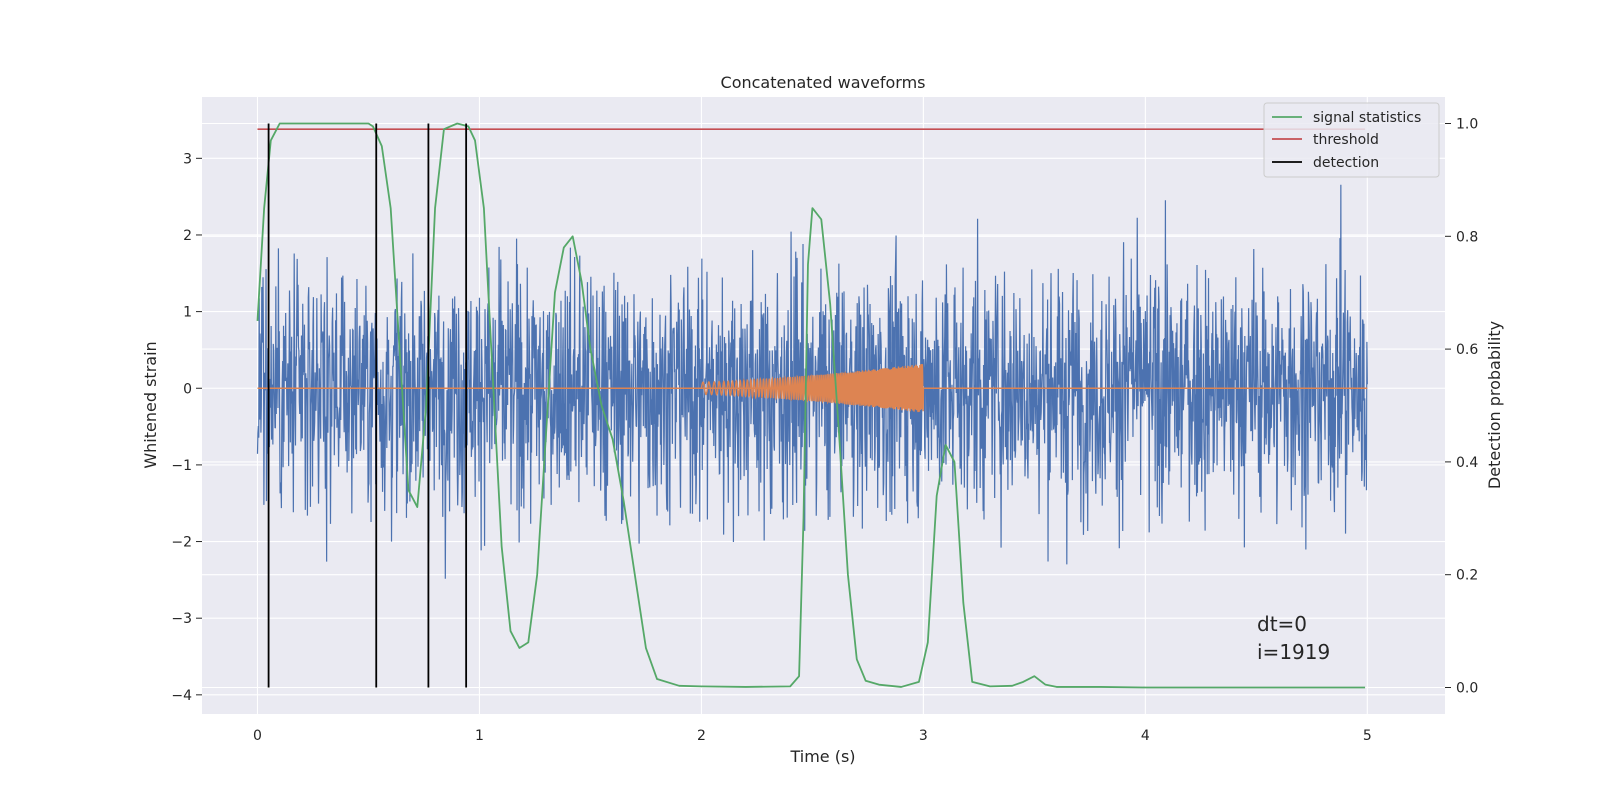 This screenshot has height=804, width=1600. I want to click on x-tick-label: 2, so click(701, 736).